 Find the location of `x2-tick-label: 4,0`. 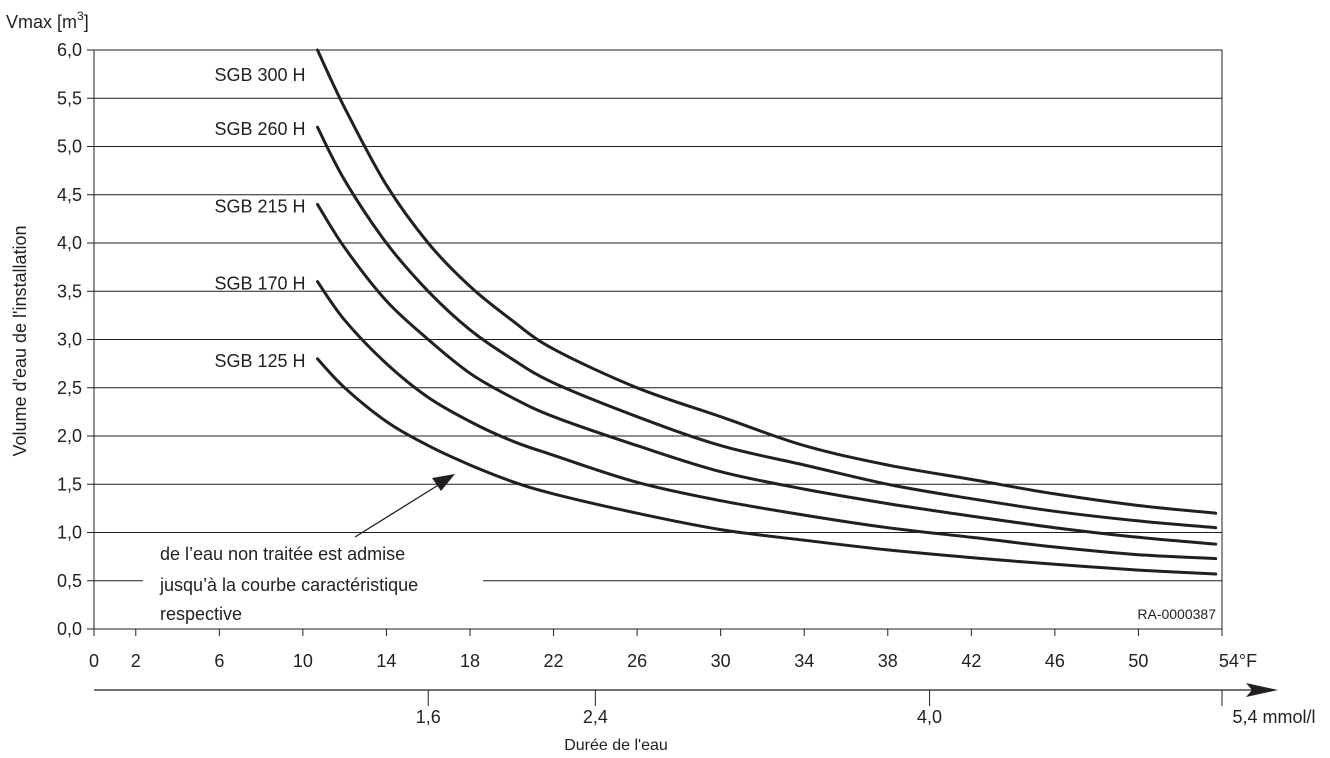

x2-tick-label: 4,0 is located at coordinates (929, 717).